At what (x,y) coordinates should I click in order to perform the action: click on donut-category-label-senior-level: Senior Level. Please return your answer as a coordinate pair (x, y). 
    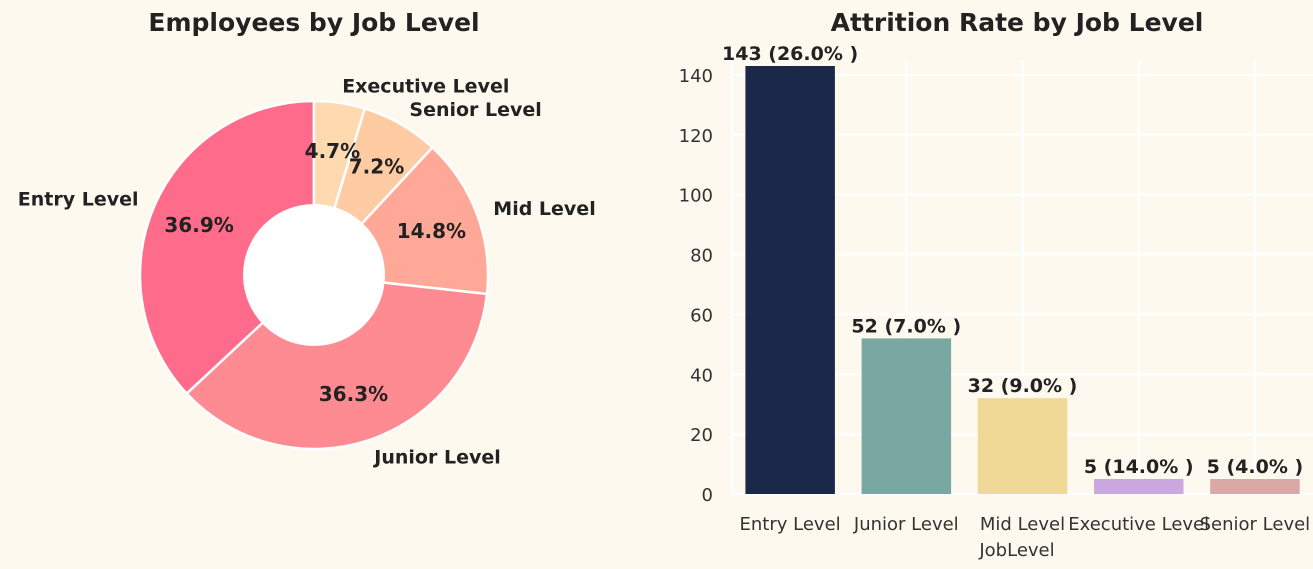
    Looking at the image, I should click on (475, 110).